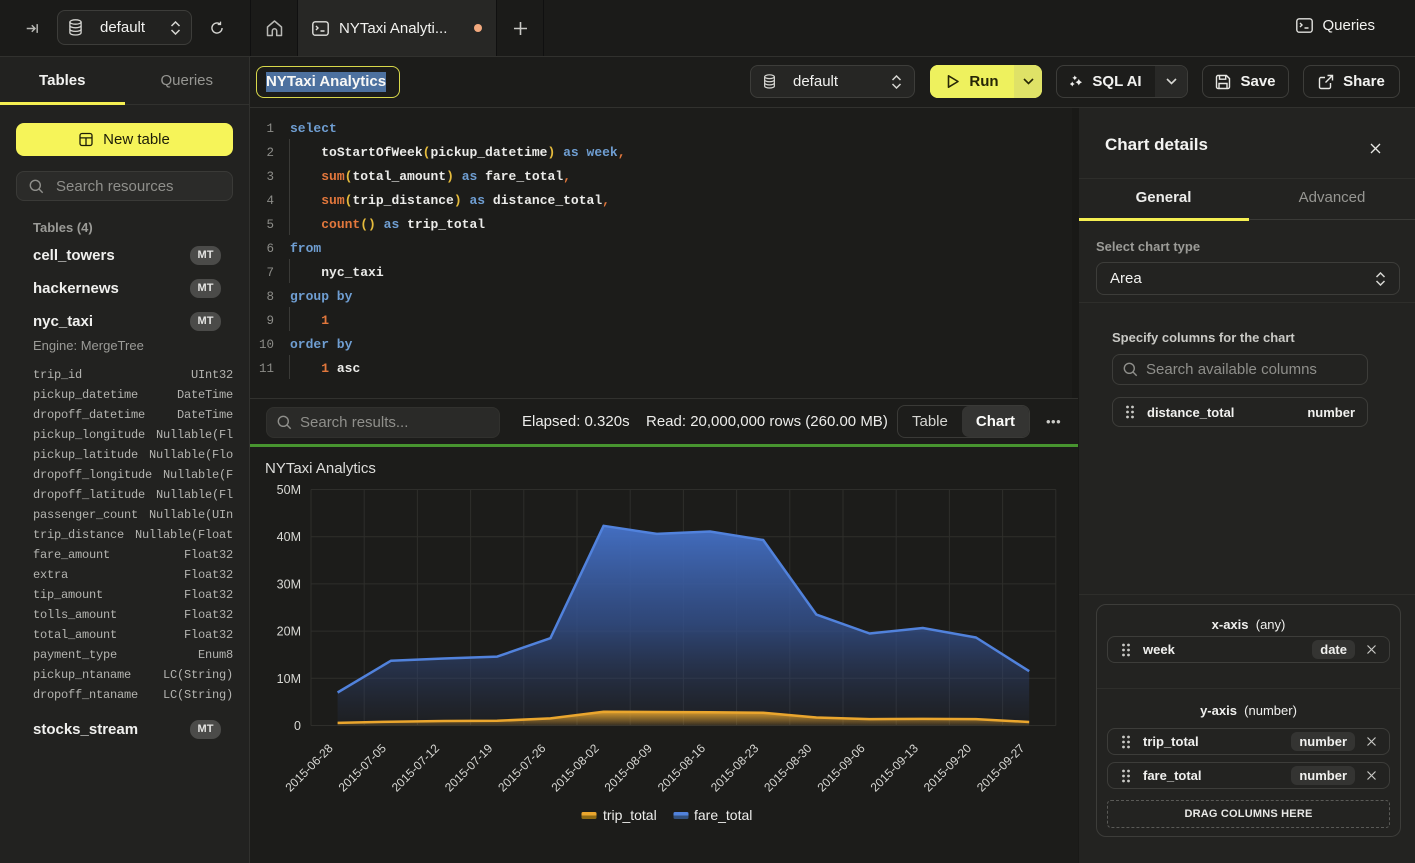 Image resolution: width=1415 pixels, height=863 pixels. What do you see at coordinates (841, 768) in the screenshot?
I see `svg-text: 2015-09-06` at bounding box center [841, 768].